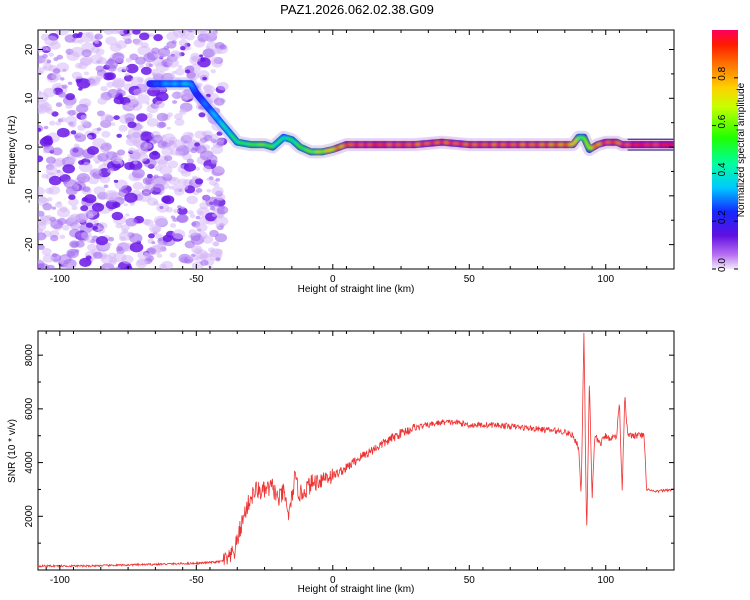  I want to click on y-tick-label: 2000, so click(29, 516).